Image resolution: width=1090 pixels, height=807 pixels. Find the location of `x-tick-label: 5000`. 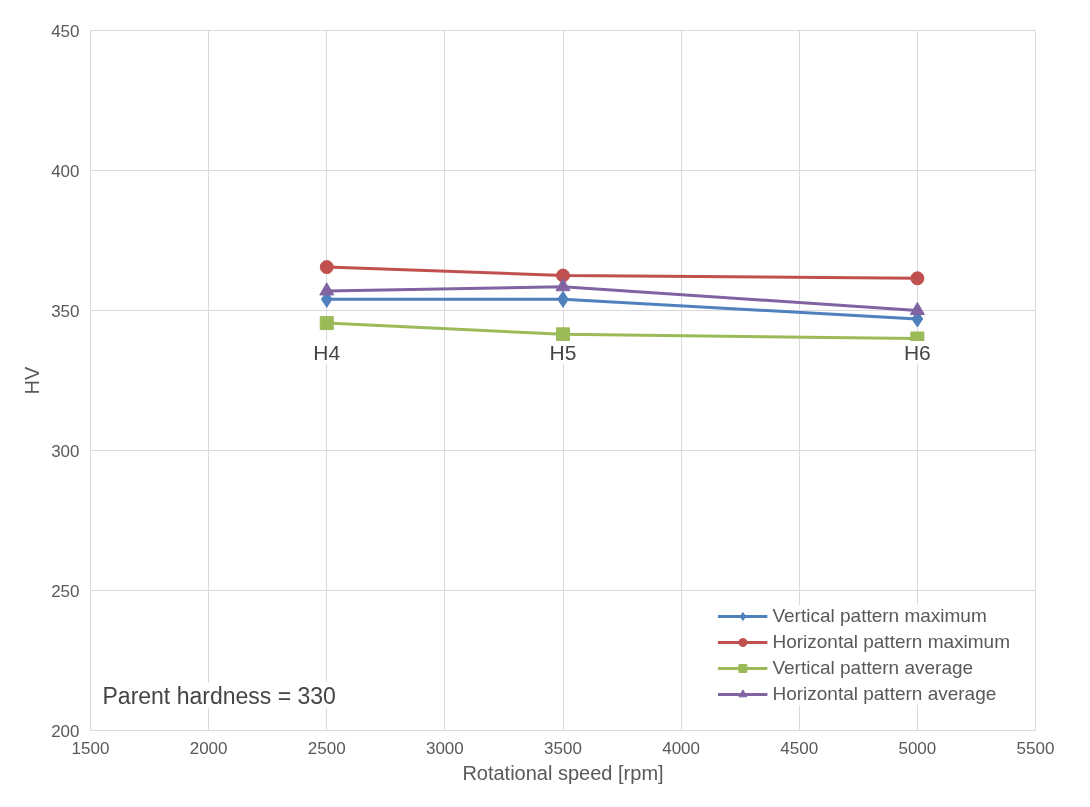

x-tick-label: 5000 is located at coordinates (917, 748).